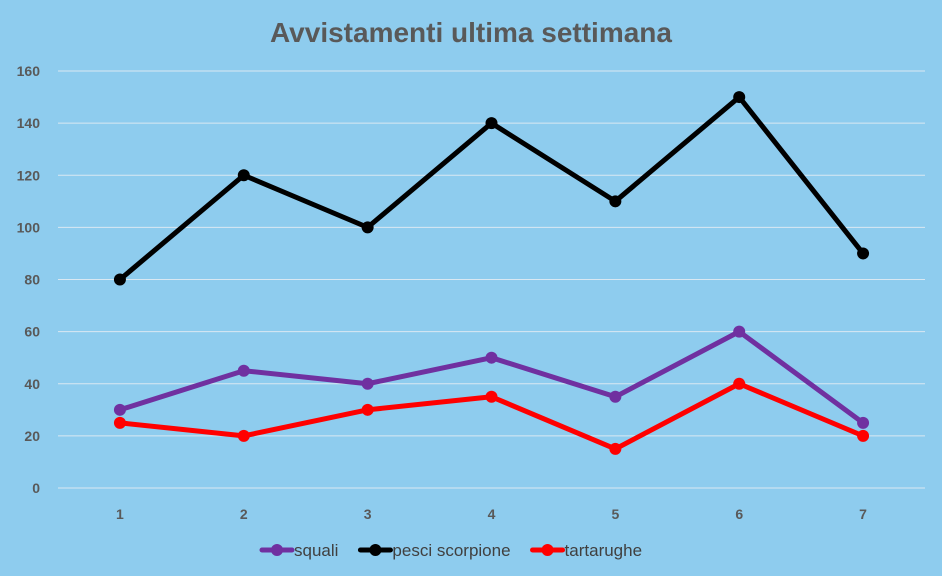 Image resolution: width=942 pixels, height=576 pixels. I want to click on y-tick-label: 0, so click(36, 488).